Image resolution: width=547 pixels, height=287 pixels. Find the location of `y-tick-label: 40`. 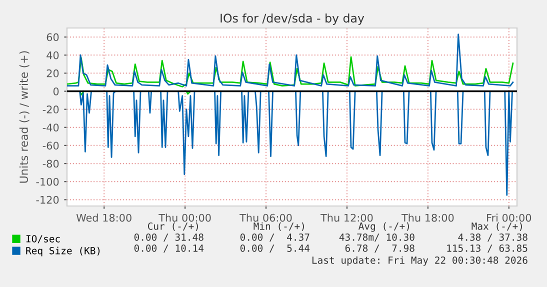

y-tick-label: 40 is located at coordinates (52, 55).